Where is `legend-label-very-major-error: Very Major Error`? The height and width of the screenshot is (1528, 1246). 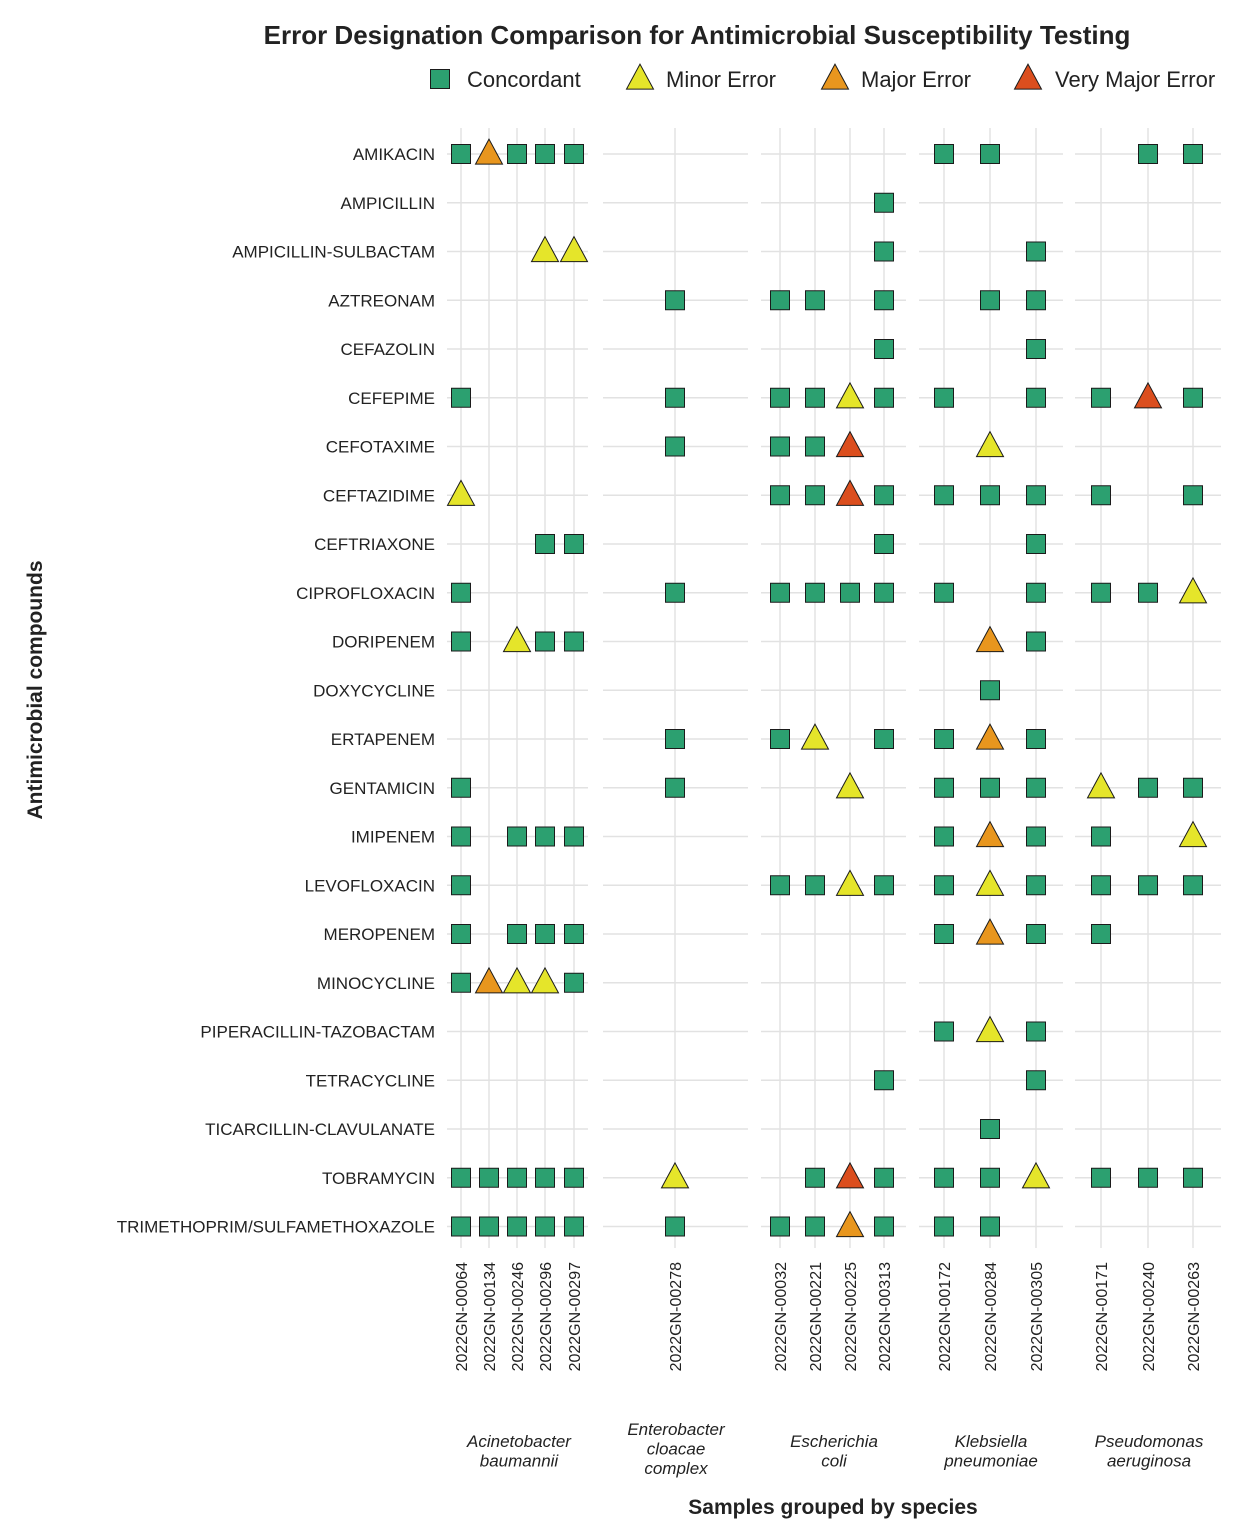 legend-label-very-major-error: Very Major Error is located at coordinates (1135, 79).